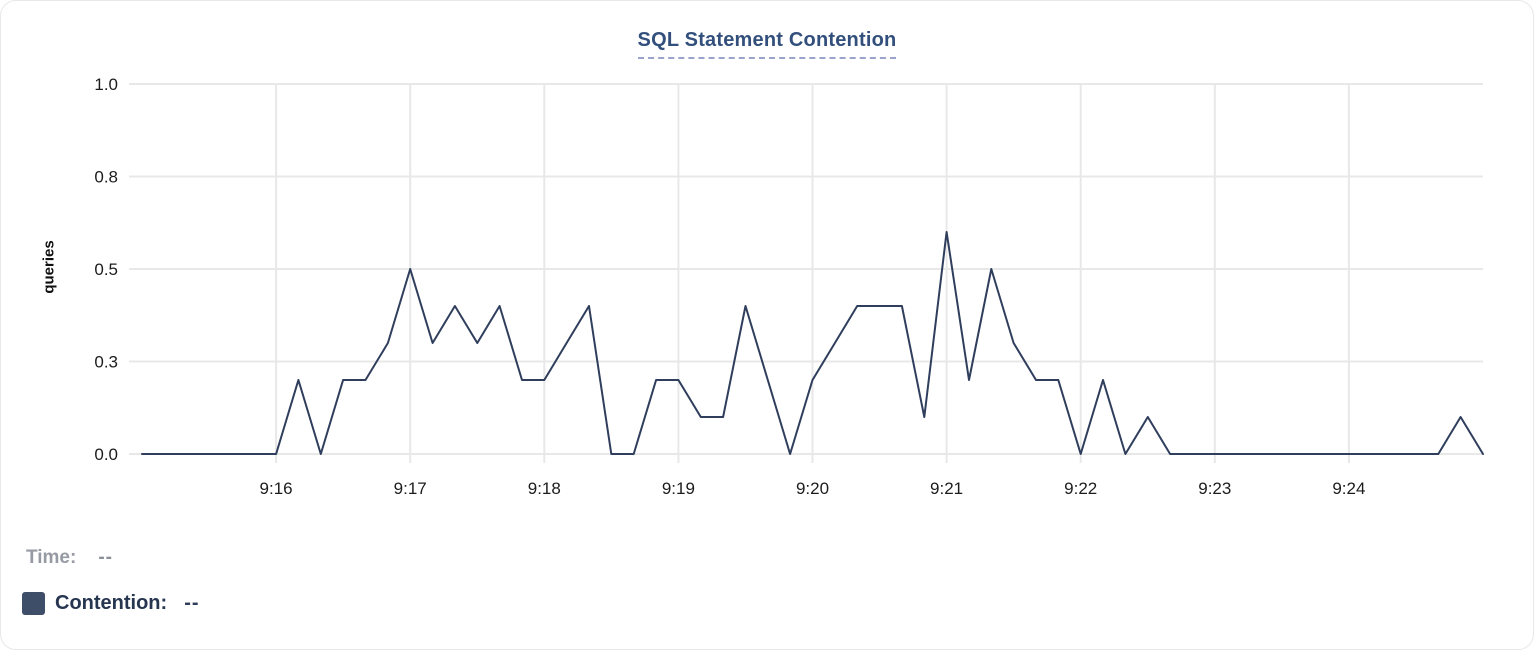  What do you see at coordinates (106, 84) in the screenshot?
I see `y-tick-label: 1.0` at bounding box center [106, 84].